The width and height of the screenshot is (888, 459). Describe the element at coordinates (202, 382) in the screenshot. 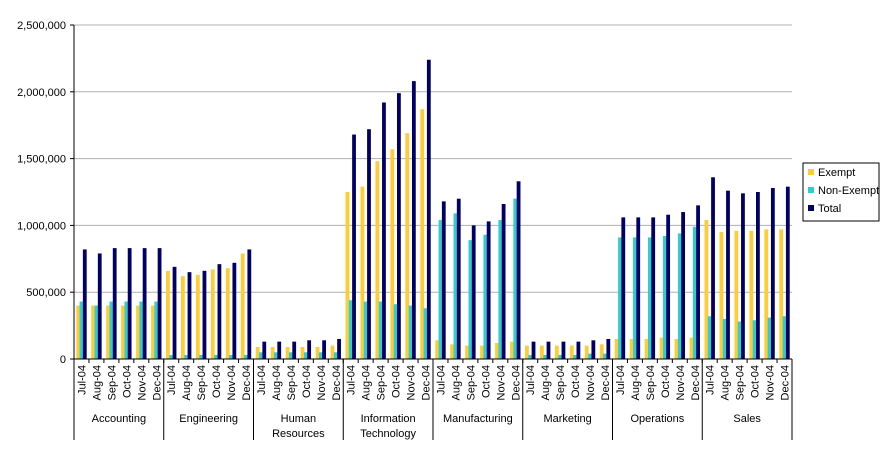

I see `x-tick-label-month: Sep-04` at that location.